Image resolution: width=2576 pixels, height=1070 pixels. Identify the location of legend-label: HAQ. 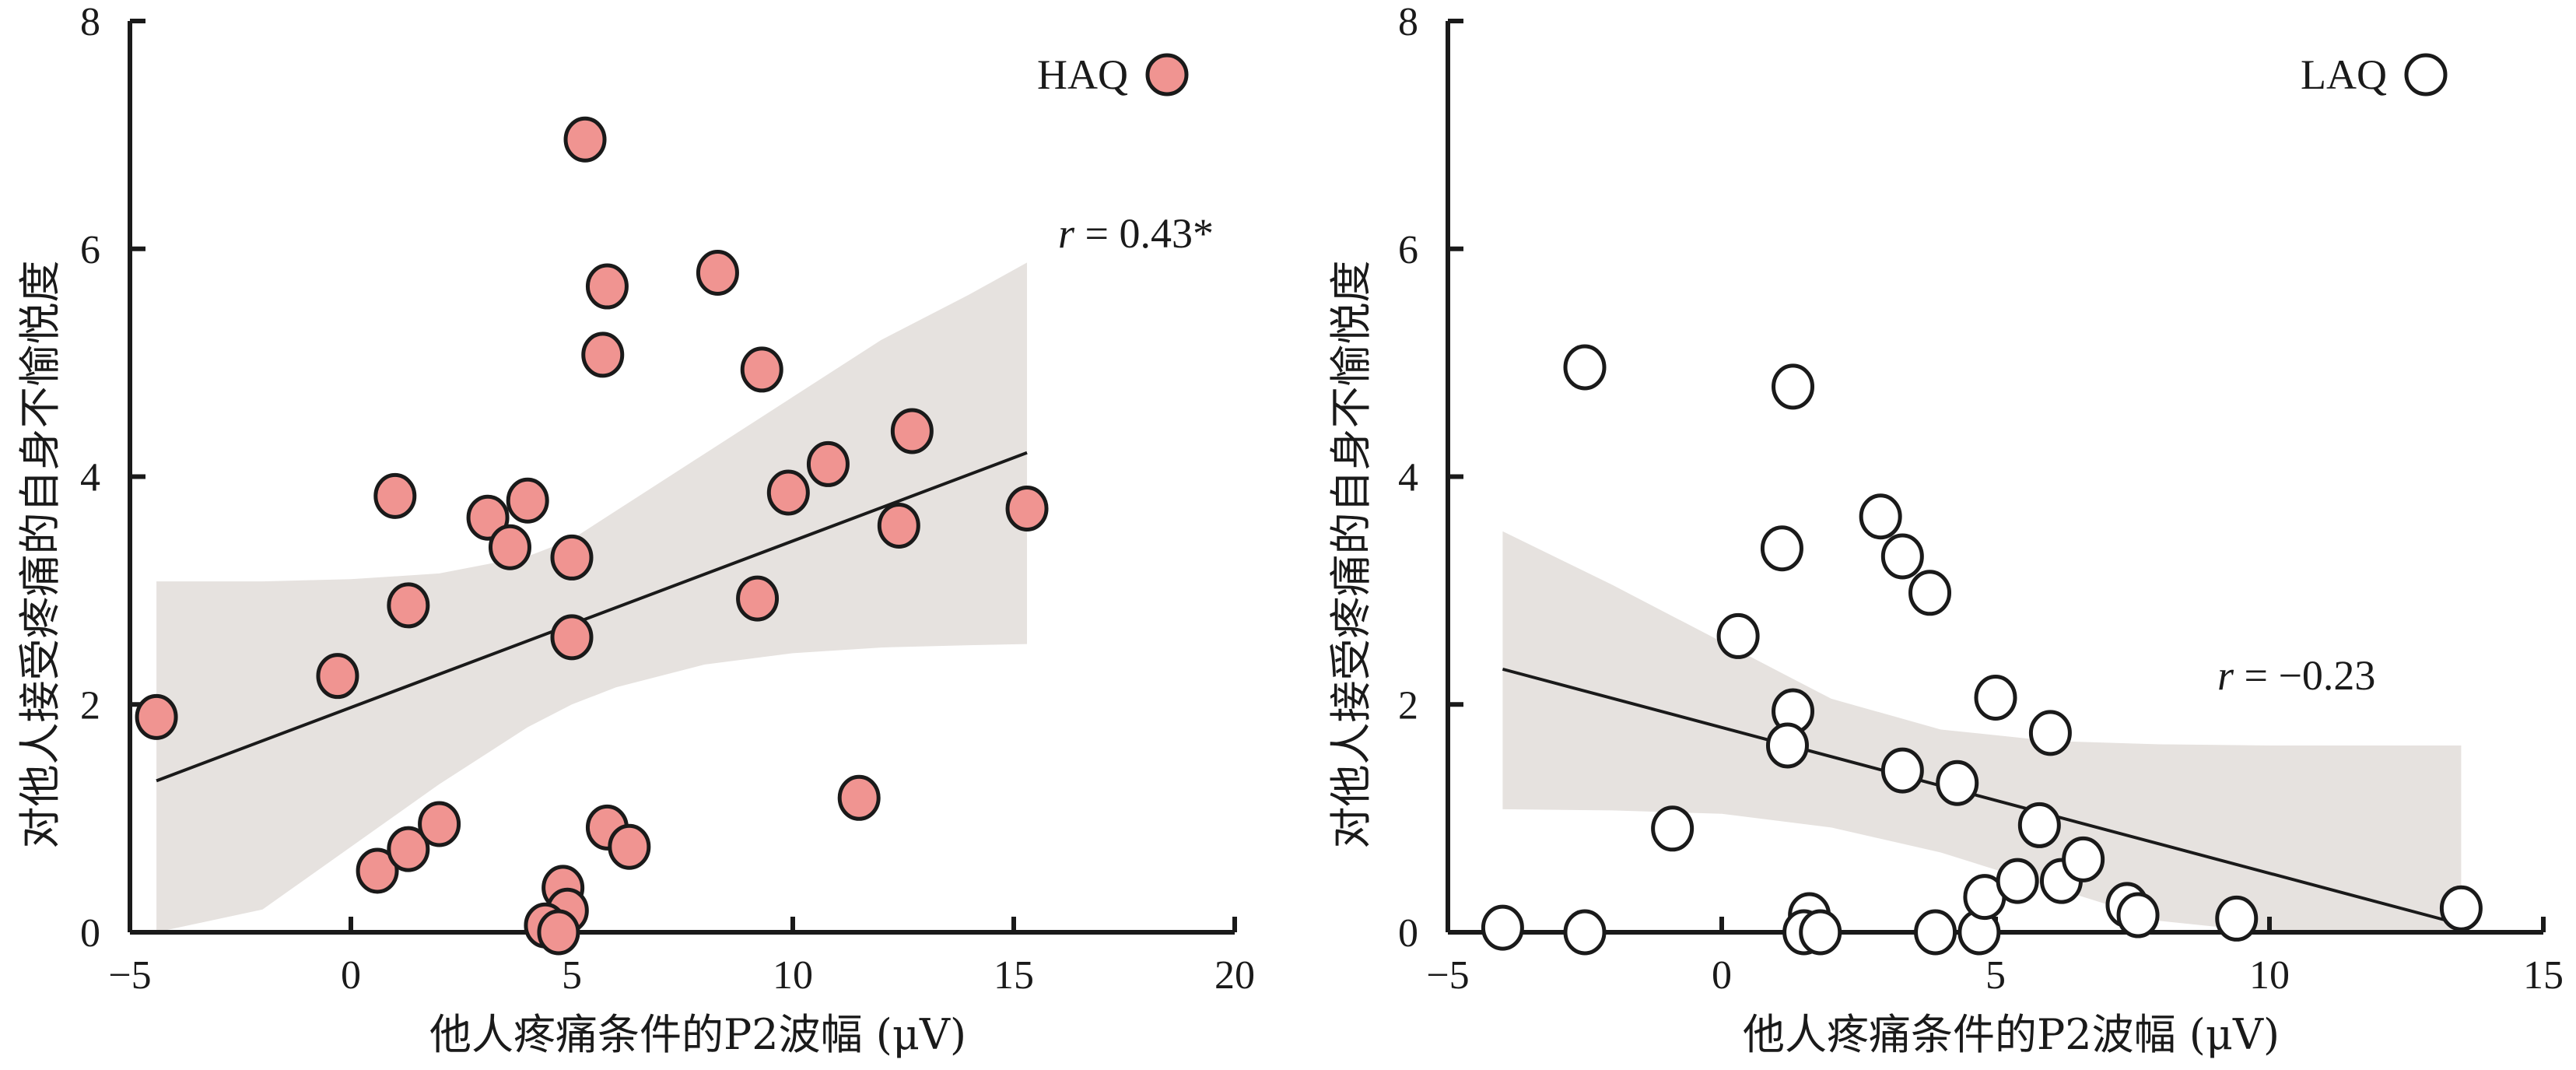
(1082, 75).